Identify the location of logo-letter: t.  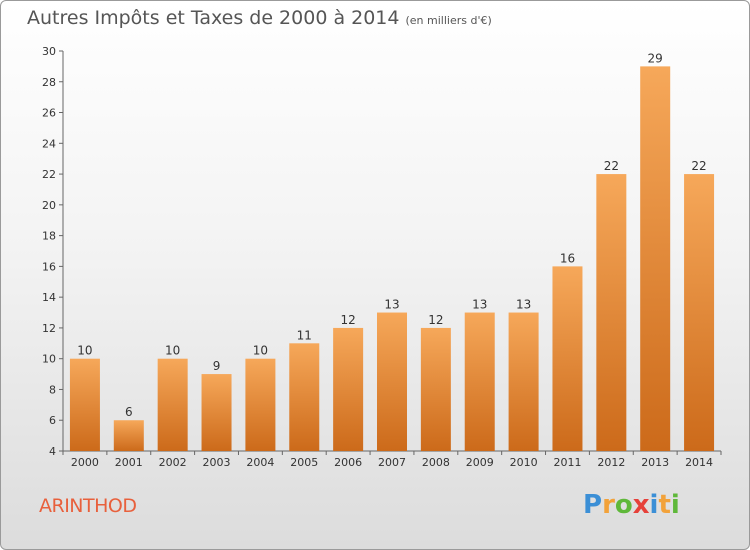
(664, 505).